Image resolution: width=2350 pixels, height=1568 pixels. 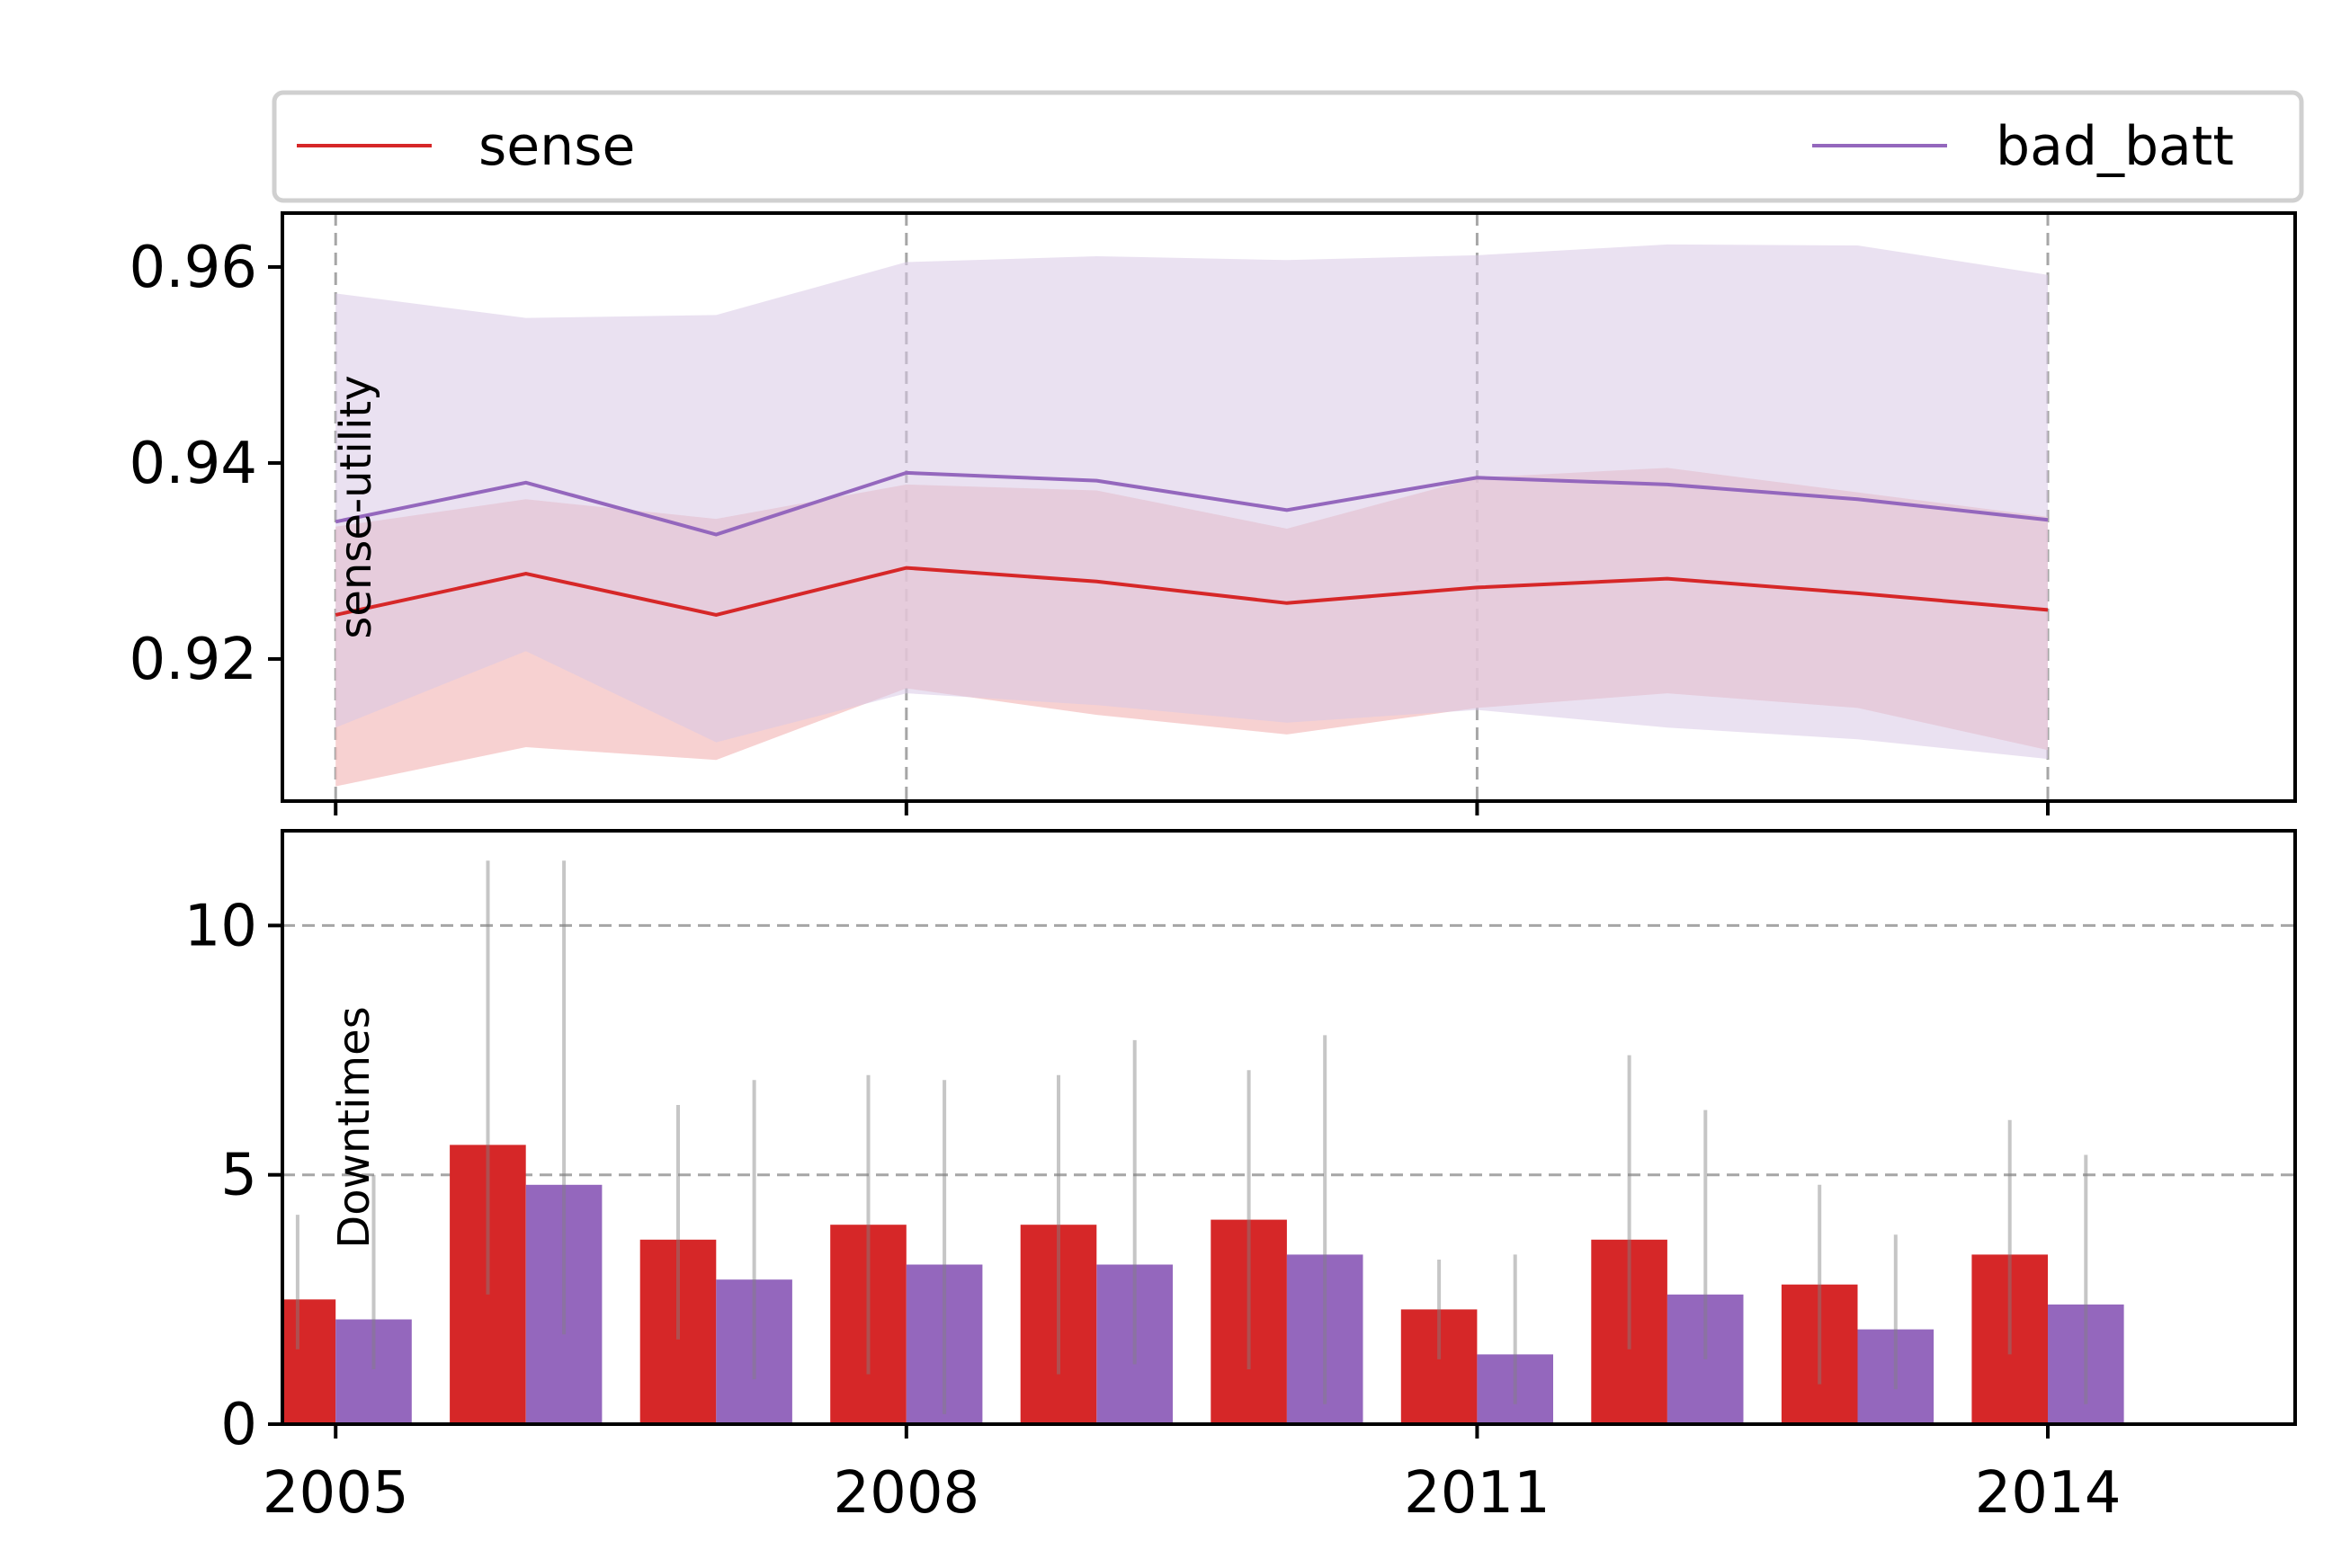 What do you see at coordinates (1059, 1324) in the screenshot?
I see `bar-sense-2009` at bounding box center [1059, 1324].